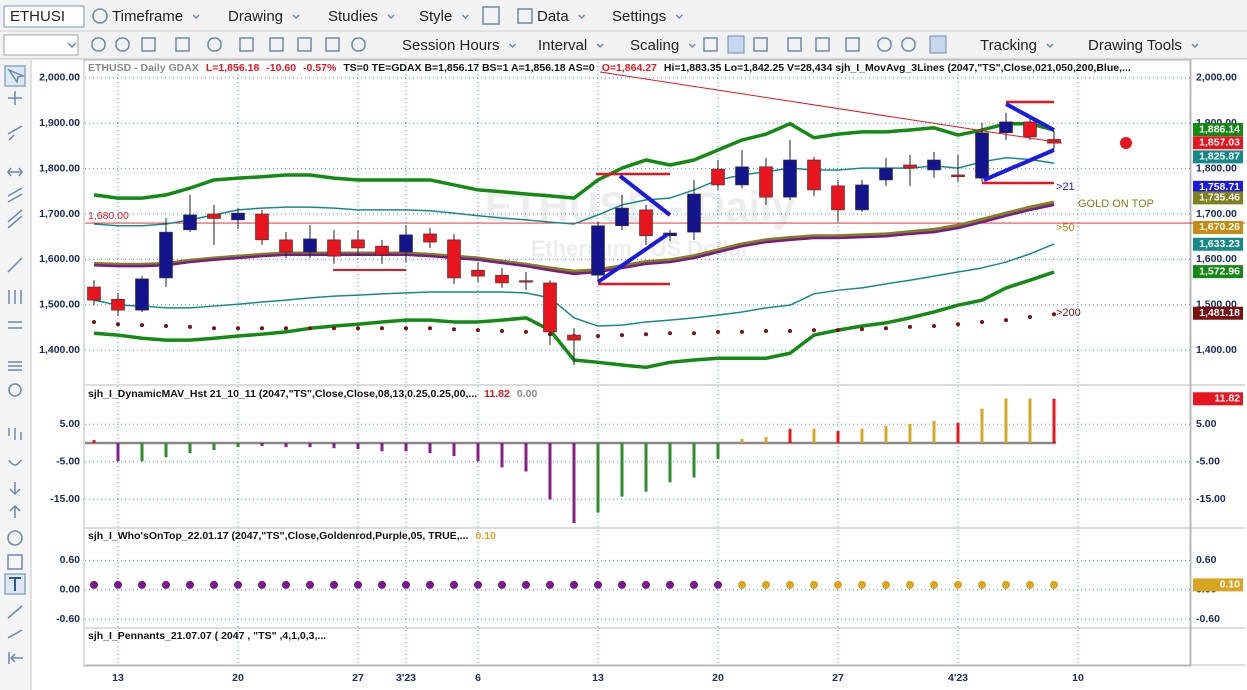 This screenshot has height=690, width=1247. What do you see at coordinates (497, 394) in the screenshot?
I see `header-text: 11.82` at bounding box center [497, 394].